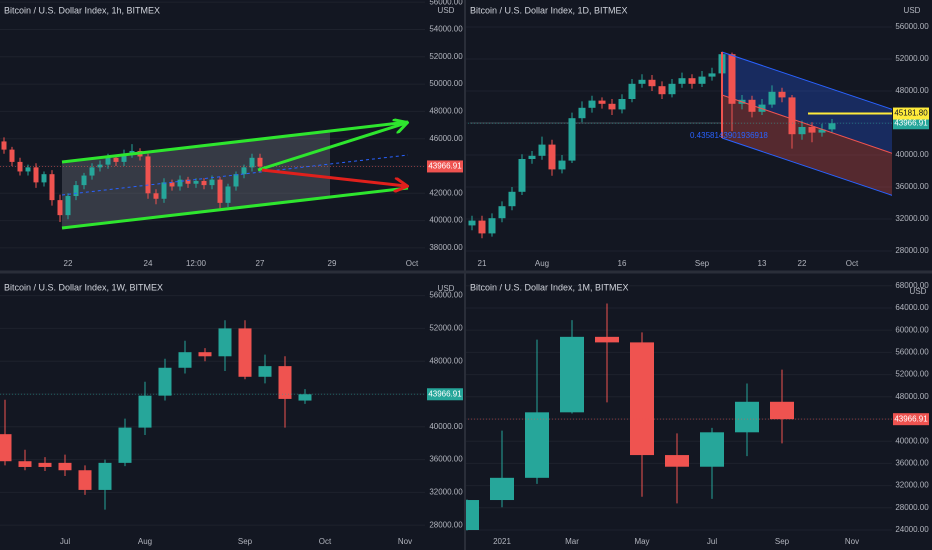 Image resolution: width=932 pixels, height=550 pixels. What do you see at coordinates (446, 83) in the screenshot?
I see `y-tick-label: 50000.00` at bounding box center [446, 83].